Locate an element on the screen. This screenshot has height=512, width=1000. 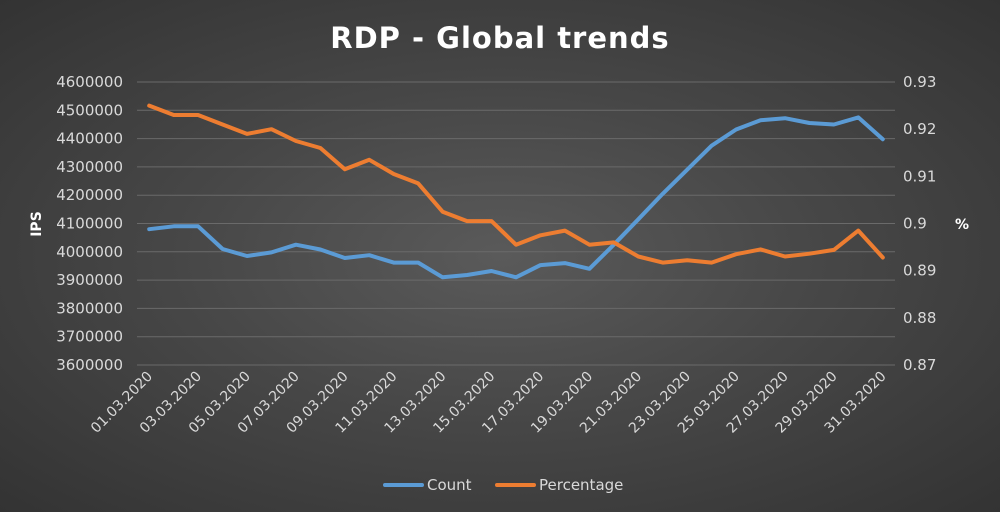
right-axis-ticks: 0.87 0.88 0.89 0.9 0.91 0.92 0.93 is located at coordinates (919, 223).